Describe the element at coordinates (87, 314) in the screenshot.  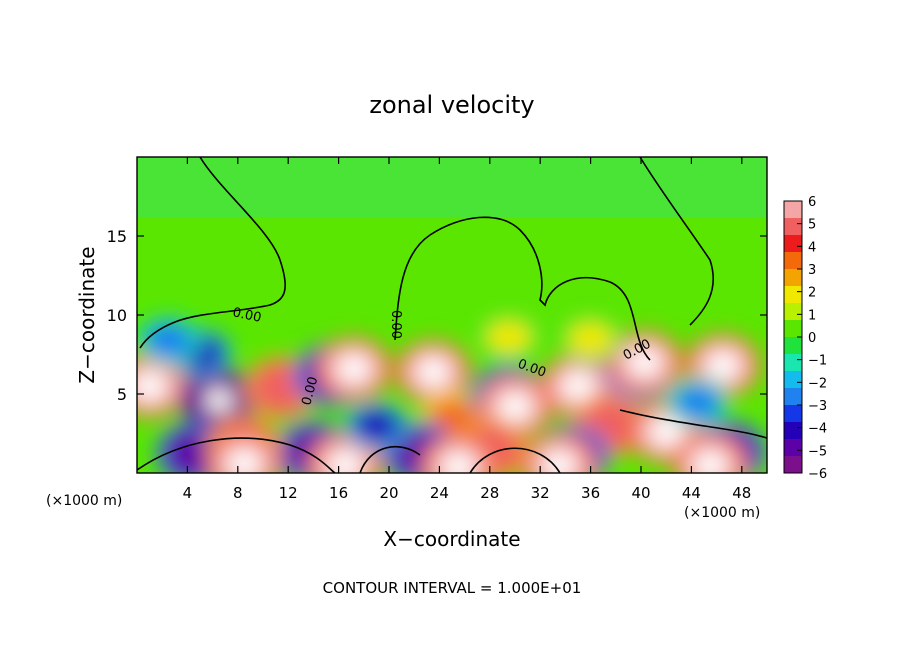
I see `y-axis-label: Z−coordinate` at that location.